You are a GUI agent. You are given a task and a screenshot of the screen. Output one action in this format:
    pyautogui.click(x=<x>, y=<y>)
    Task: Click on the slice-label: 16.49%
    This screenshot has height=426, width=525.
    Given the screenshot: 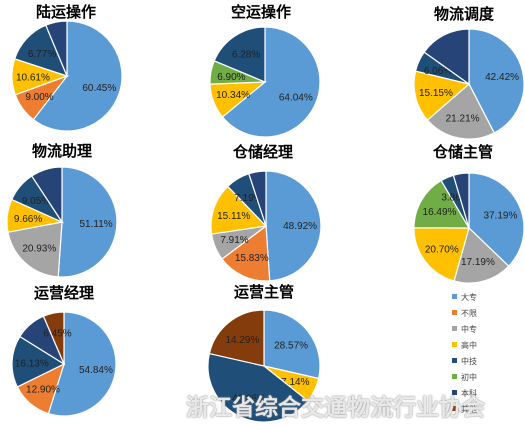 What is the action you would take?
    pyautogui.click(x=440, y=212)
    